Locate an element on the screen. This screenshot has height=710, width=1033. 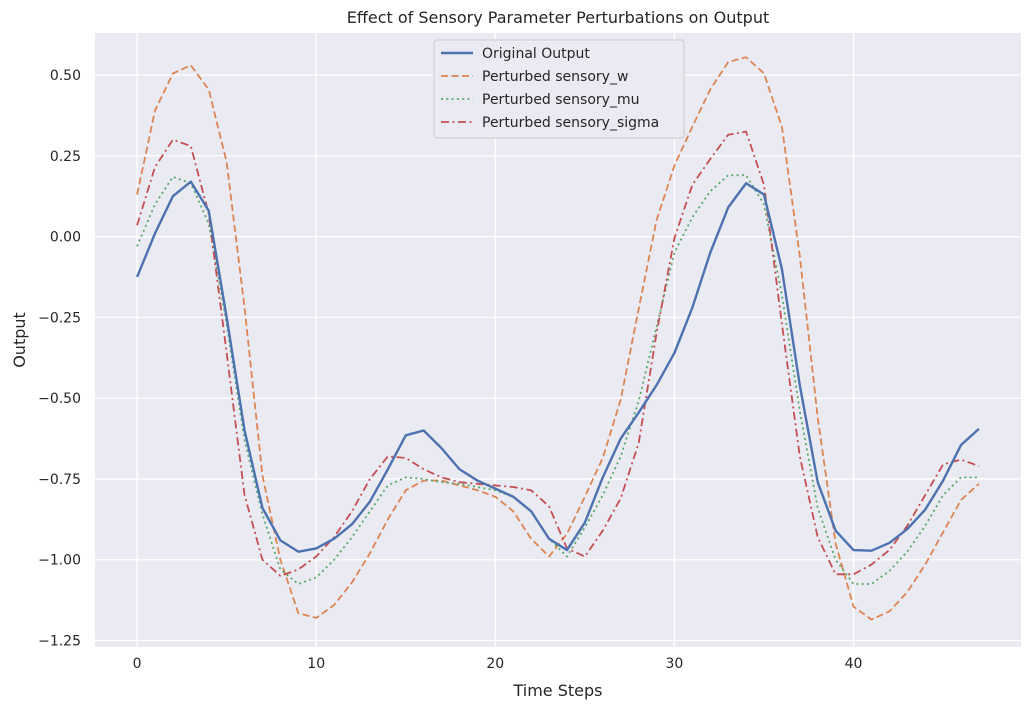
legend-entry-label: Original Output is located at coordinates (536, 54).